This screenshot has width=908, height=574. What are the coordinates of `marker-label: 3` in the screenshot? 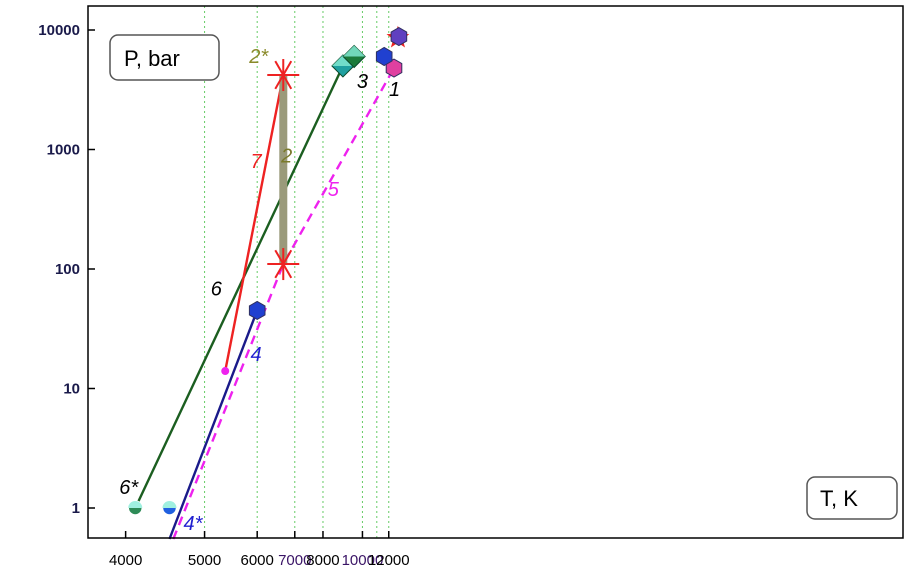 It's located at (362, 82).